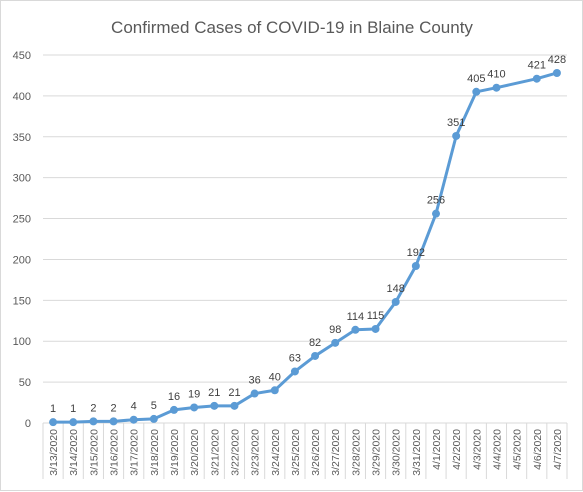 The width and height of the screenshot is (583, 492). Describe the element at coordinates (22, 301) in the screenshot. I see `y-tick-label: 150` at that location.